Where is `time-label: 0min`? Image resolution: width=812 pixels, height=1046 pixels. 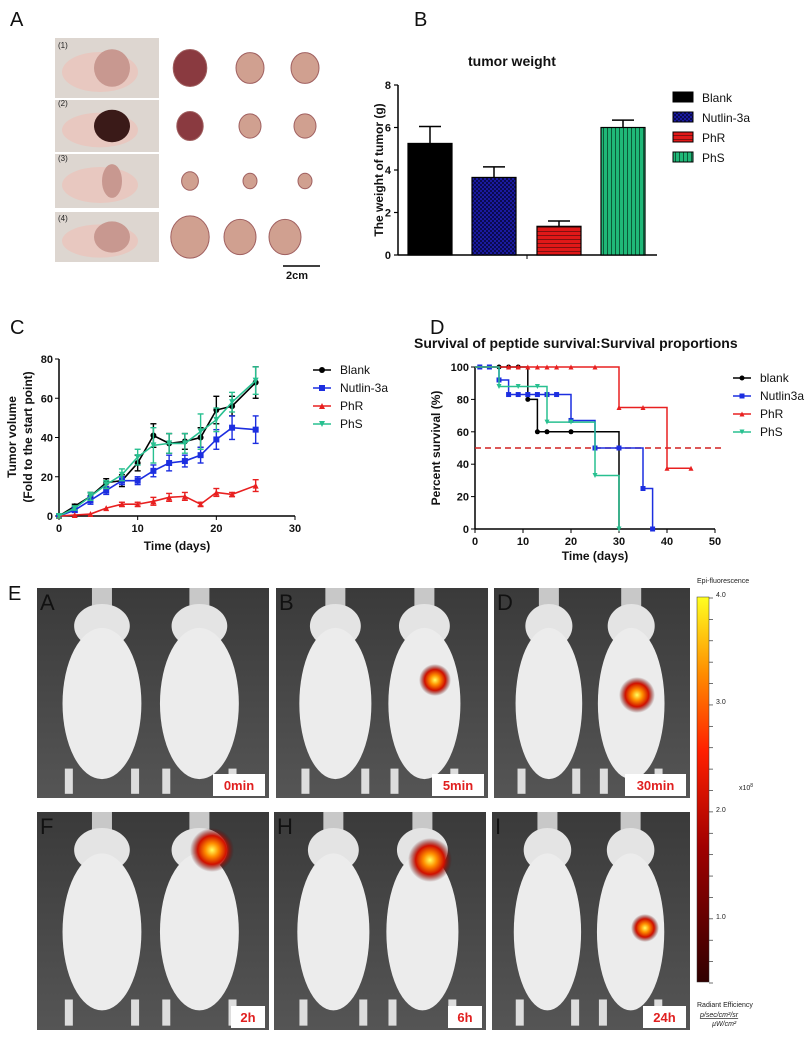
time-label: 0min is located at coordinates (239, 785).